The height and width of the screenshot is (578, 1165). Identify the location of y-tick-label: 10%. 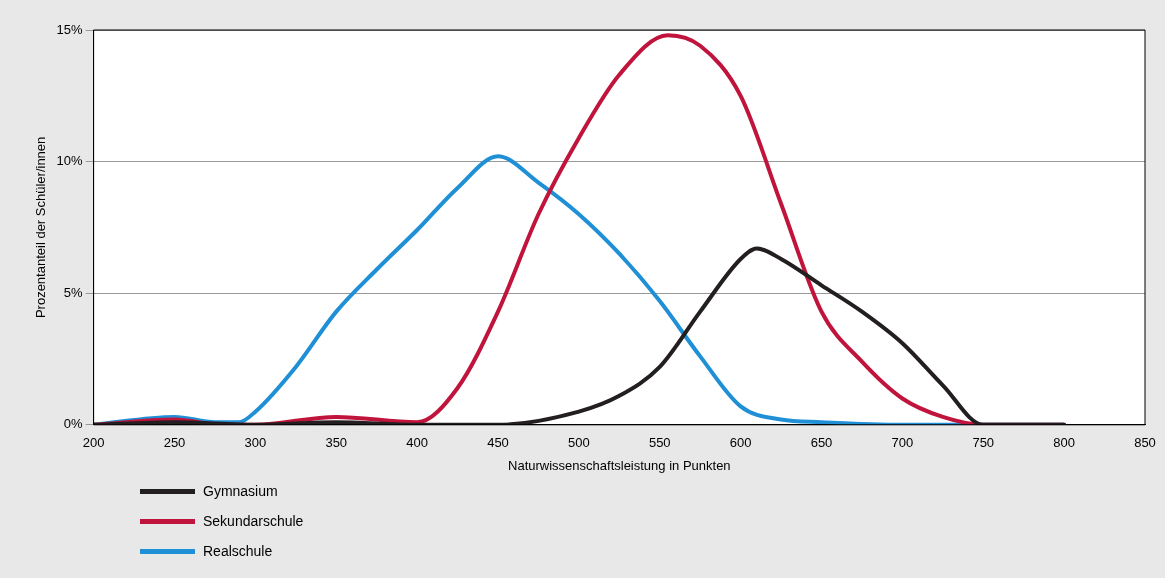
(70, 161).